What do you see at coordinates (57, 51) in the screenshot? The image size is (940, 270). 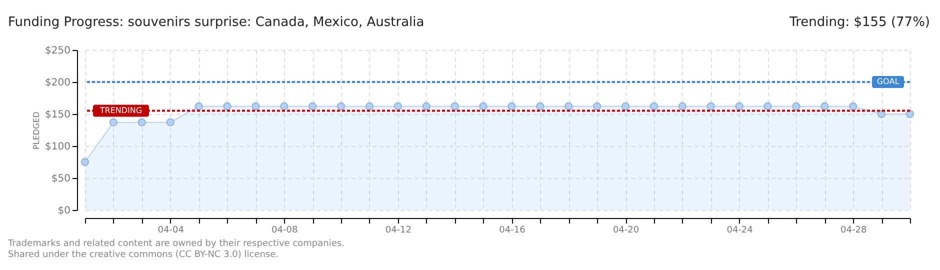 I see `y-tick-label: $250` at bounding box center [57, 51].